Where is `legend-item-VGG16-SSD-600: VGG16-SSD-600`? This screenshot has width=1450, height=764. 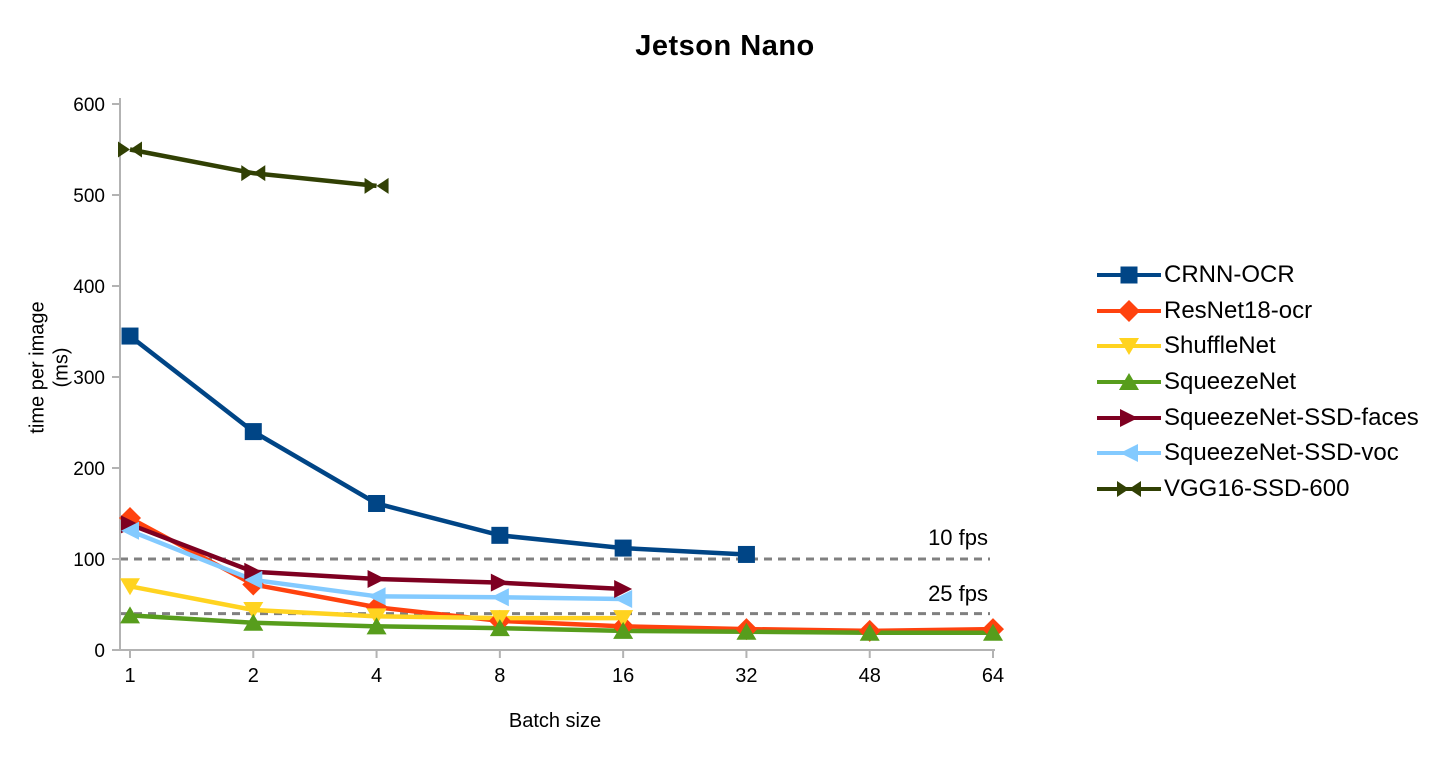
legend-item-VGG16-SSD-600: VGG16-SSD-600 is located at coordinates (1257, 489).